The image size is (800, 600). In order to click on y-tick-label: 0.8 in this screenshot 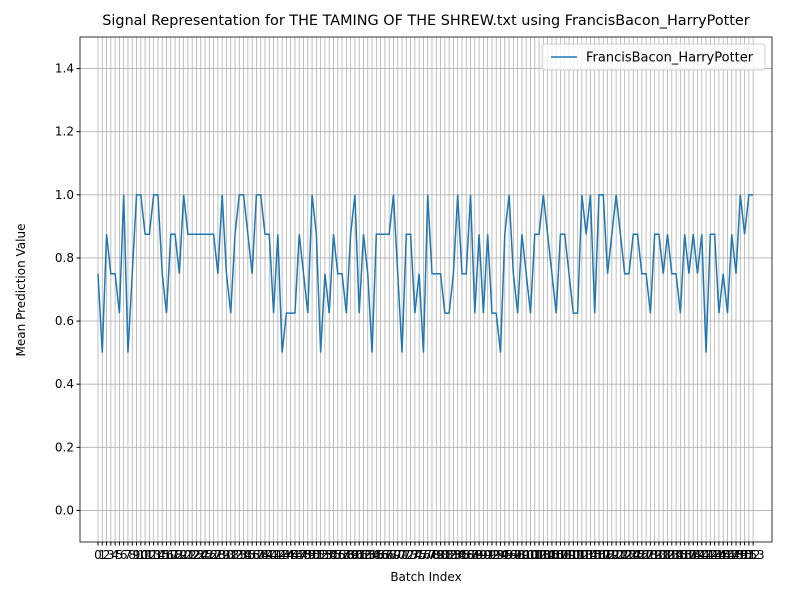, I will do `click(64, 258)`.